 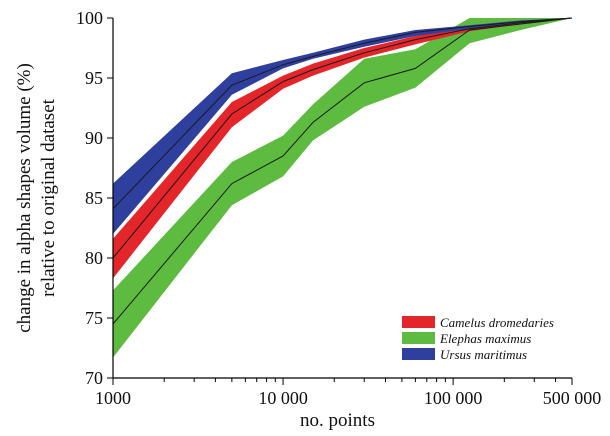 I want to click on y-tick-label: 75, so click(x=94, y=318).